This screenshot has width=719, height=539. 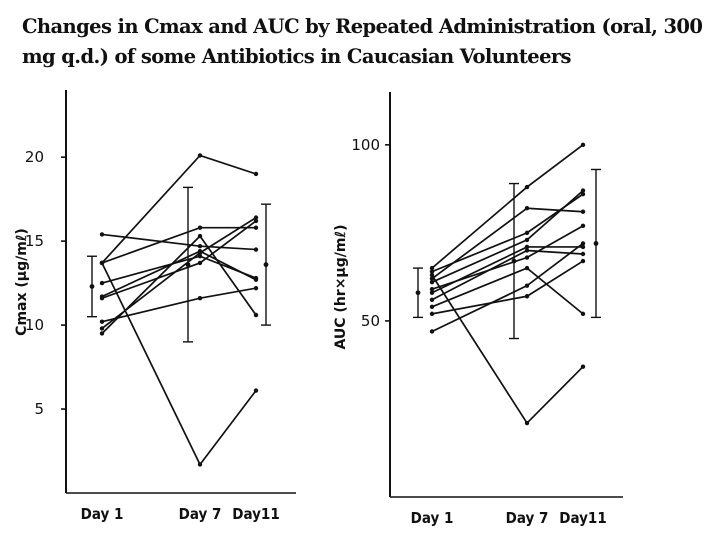 I want to click on y-tick-label: 50, so click(x=370, y=321).